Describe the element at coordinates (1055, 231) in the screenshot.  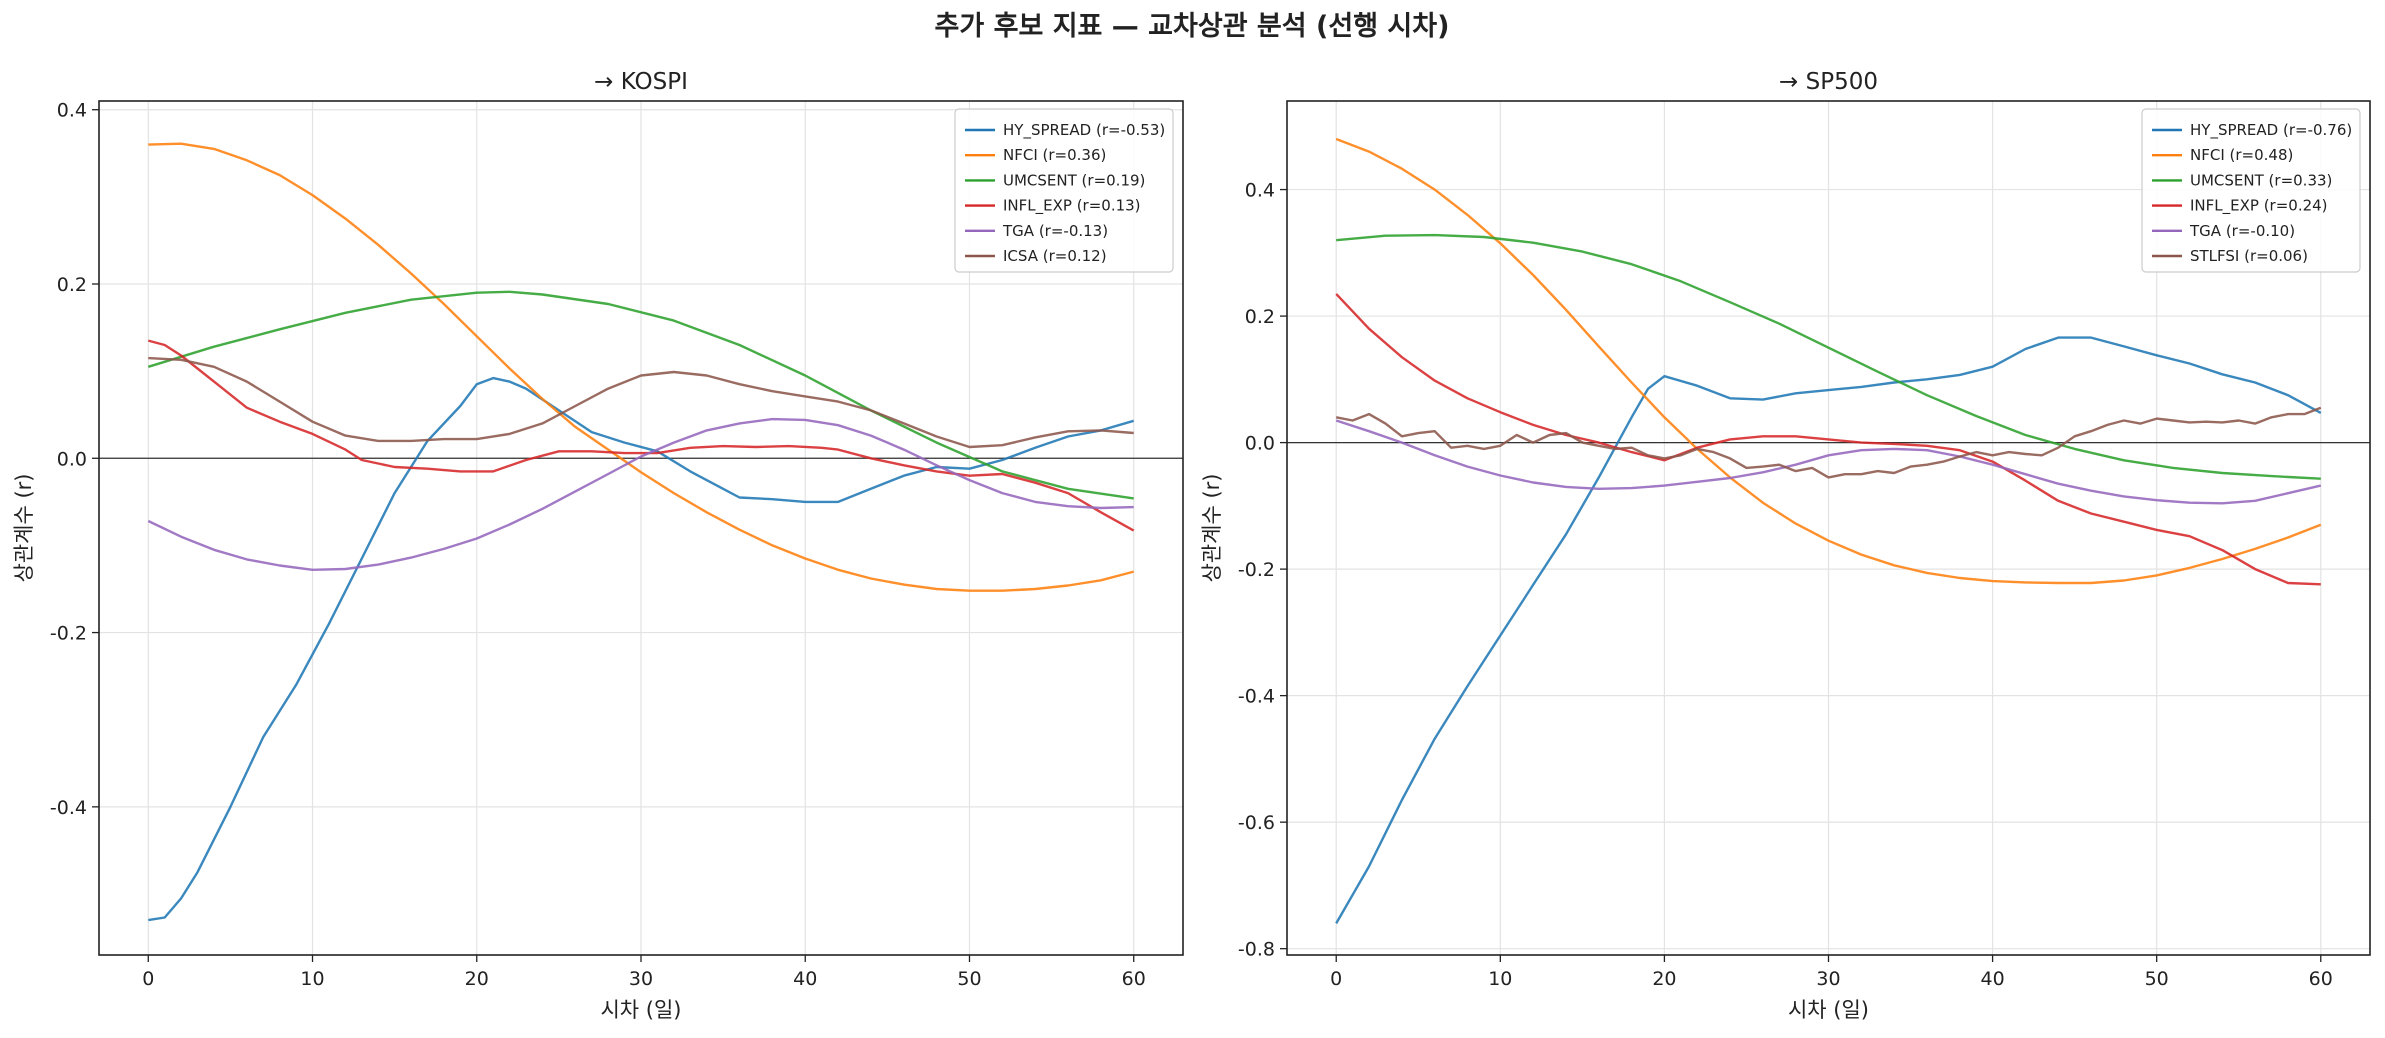
I see `legend-entry: TGA (r=-0.13)` at that location.